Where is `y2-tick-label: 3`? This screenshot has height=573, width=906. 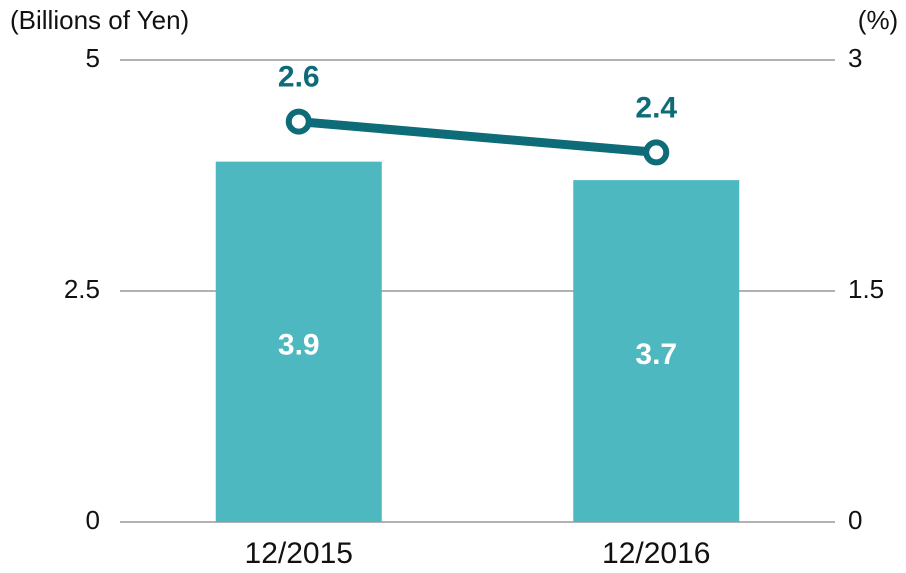 y2-tick-label: 3 is located at coordinates (855, 58).